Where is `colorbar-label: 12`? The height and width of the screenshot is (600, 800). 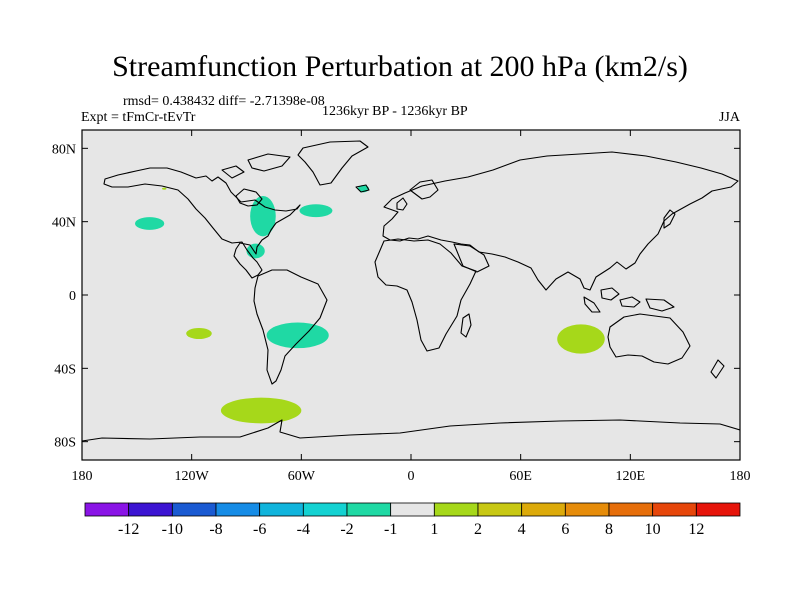 colorbar-label: 12 is located at coordinates (696, 529).